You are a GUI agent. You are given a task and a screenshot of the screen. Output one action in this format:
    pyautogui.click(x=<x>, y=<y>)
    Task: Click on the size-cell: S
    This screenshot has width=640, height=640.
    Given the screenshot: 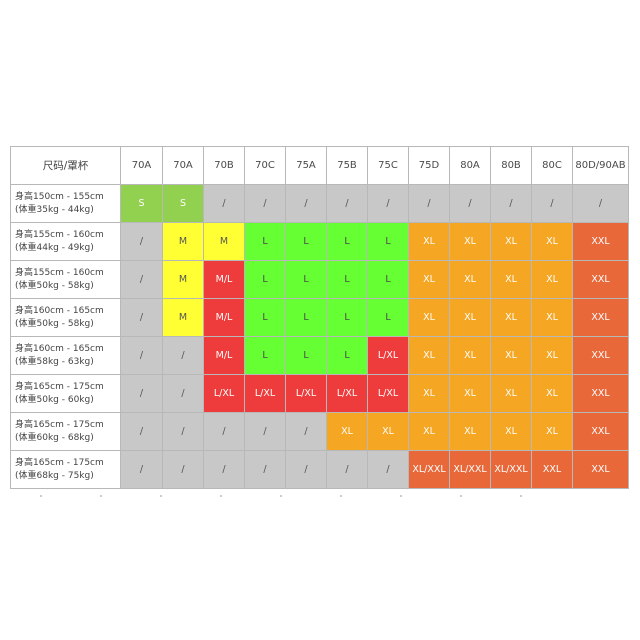 What is the action you would take?
    pyautogui.click(x=183, y=203)
    